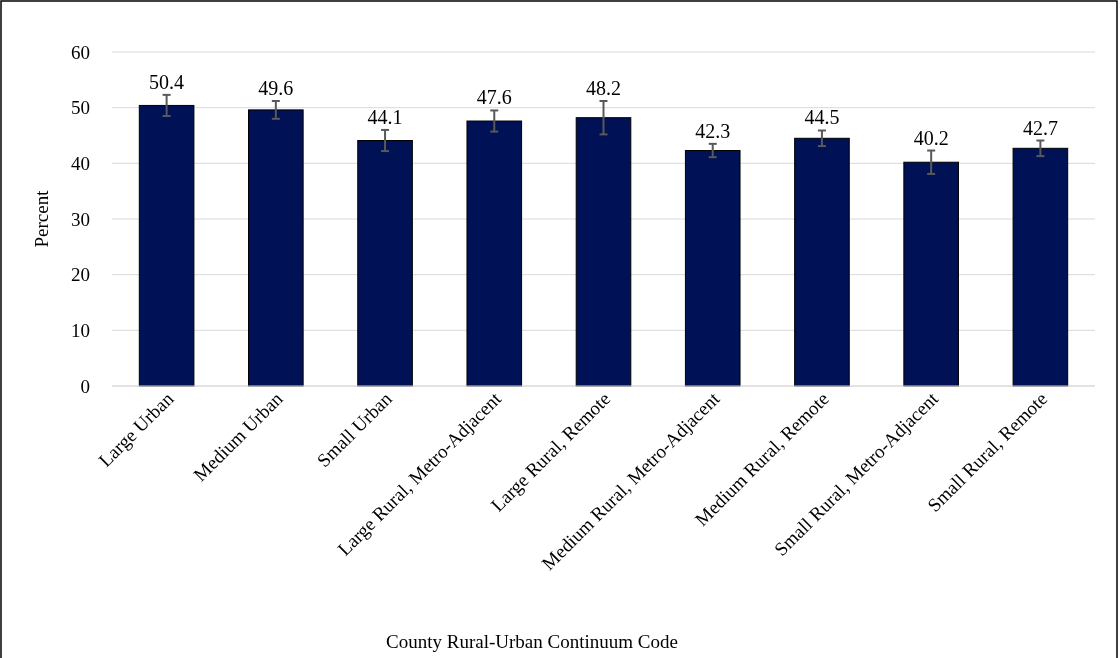 The width and height of the screenshot is (1120, 658). I want to click on y-tick-label: 30, so click(80, 219).